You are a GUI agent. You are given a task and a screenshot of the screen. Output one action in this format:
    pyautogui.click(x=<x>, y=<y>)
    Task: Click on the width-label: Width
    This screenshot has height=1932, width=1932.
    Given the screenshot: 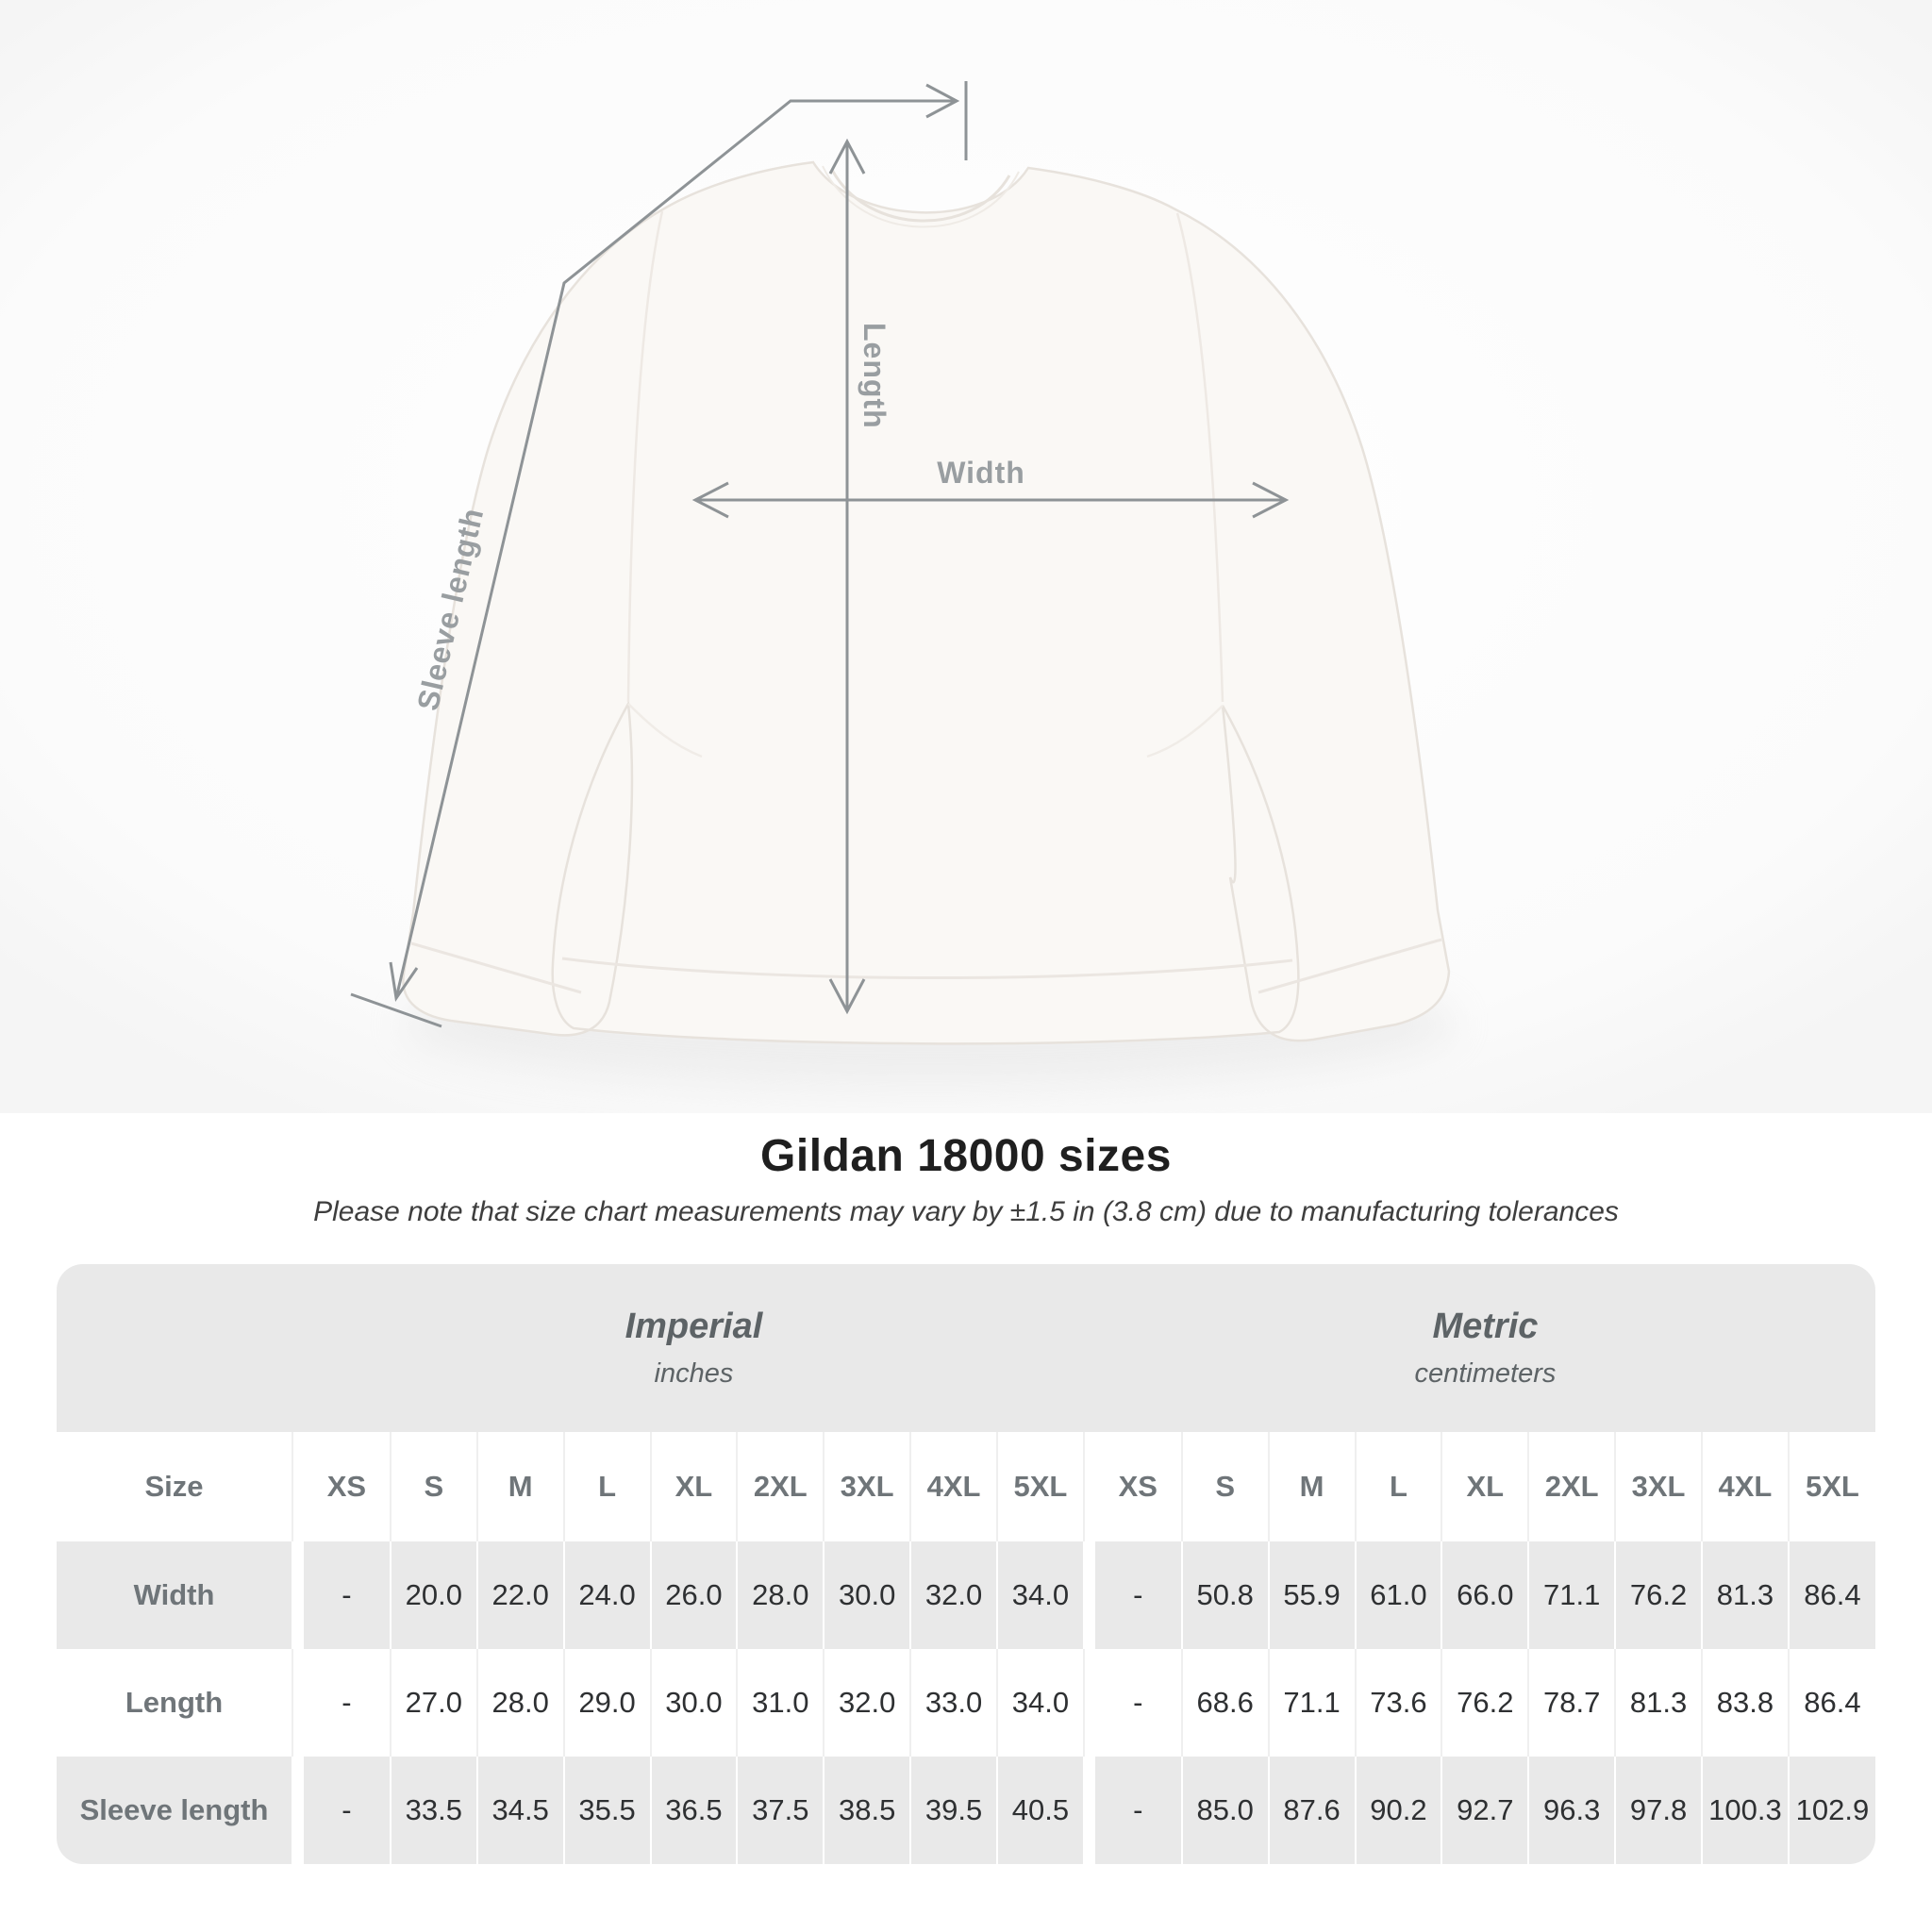 What is the action you would take?
    pyautogui.click(x=981, y=473)
    